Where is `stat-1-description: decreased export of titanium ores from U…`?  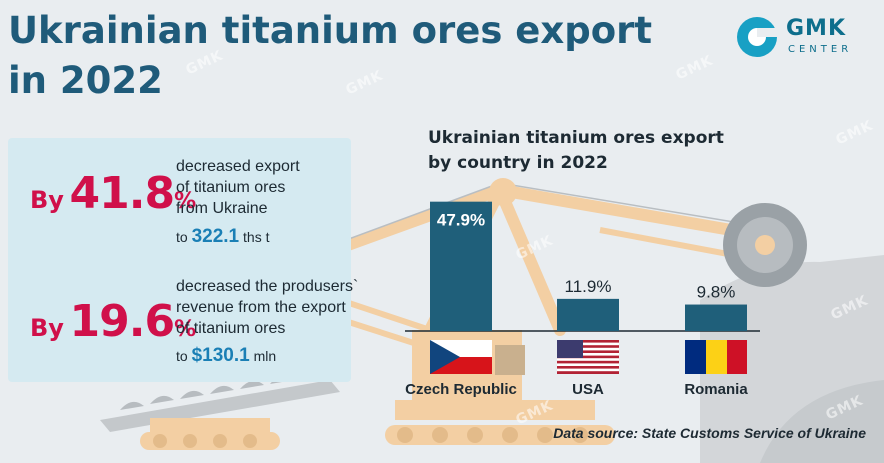 stat-1-description: decreased export of titanium ores from U… is located at coordinates (238, 187).